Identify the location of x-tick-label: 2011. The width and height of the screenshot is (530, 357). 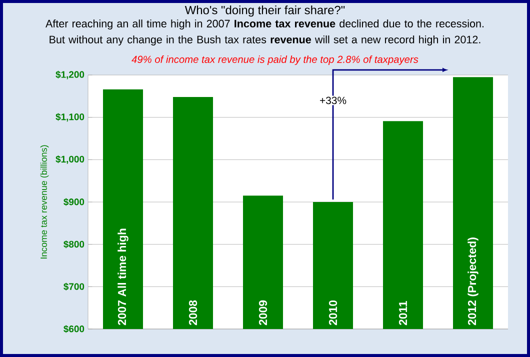
(403, 313).